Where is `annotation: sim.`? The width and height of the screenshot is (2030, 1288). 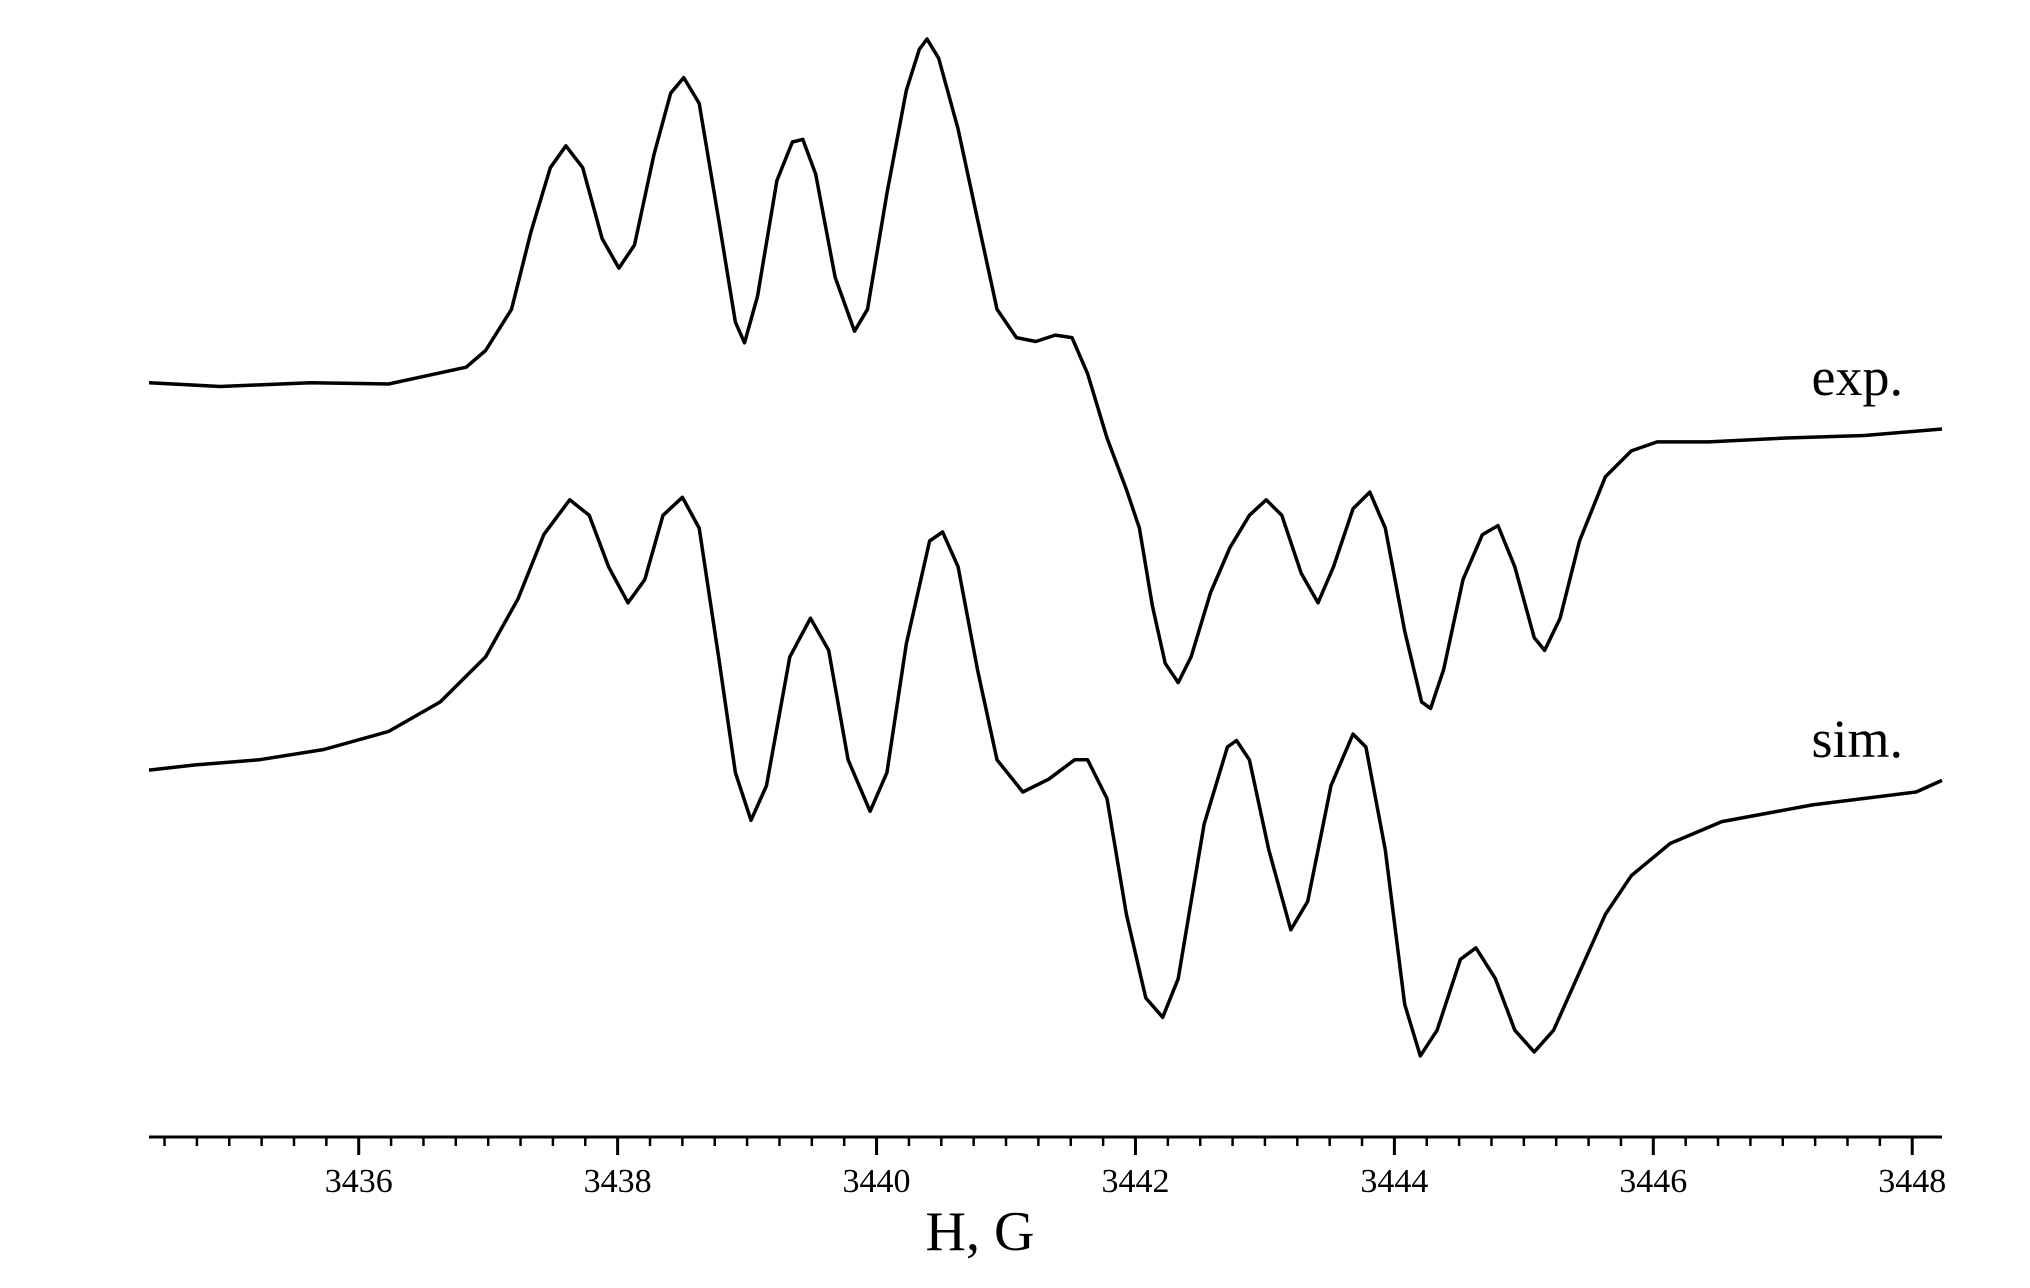 annotation: sim. is located at coordinates (1857, 739).